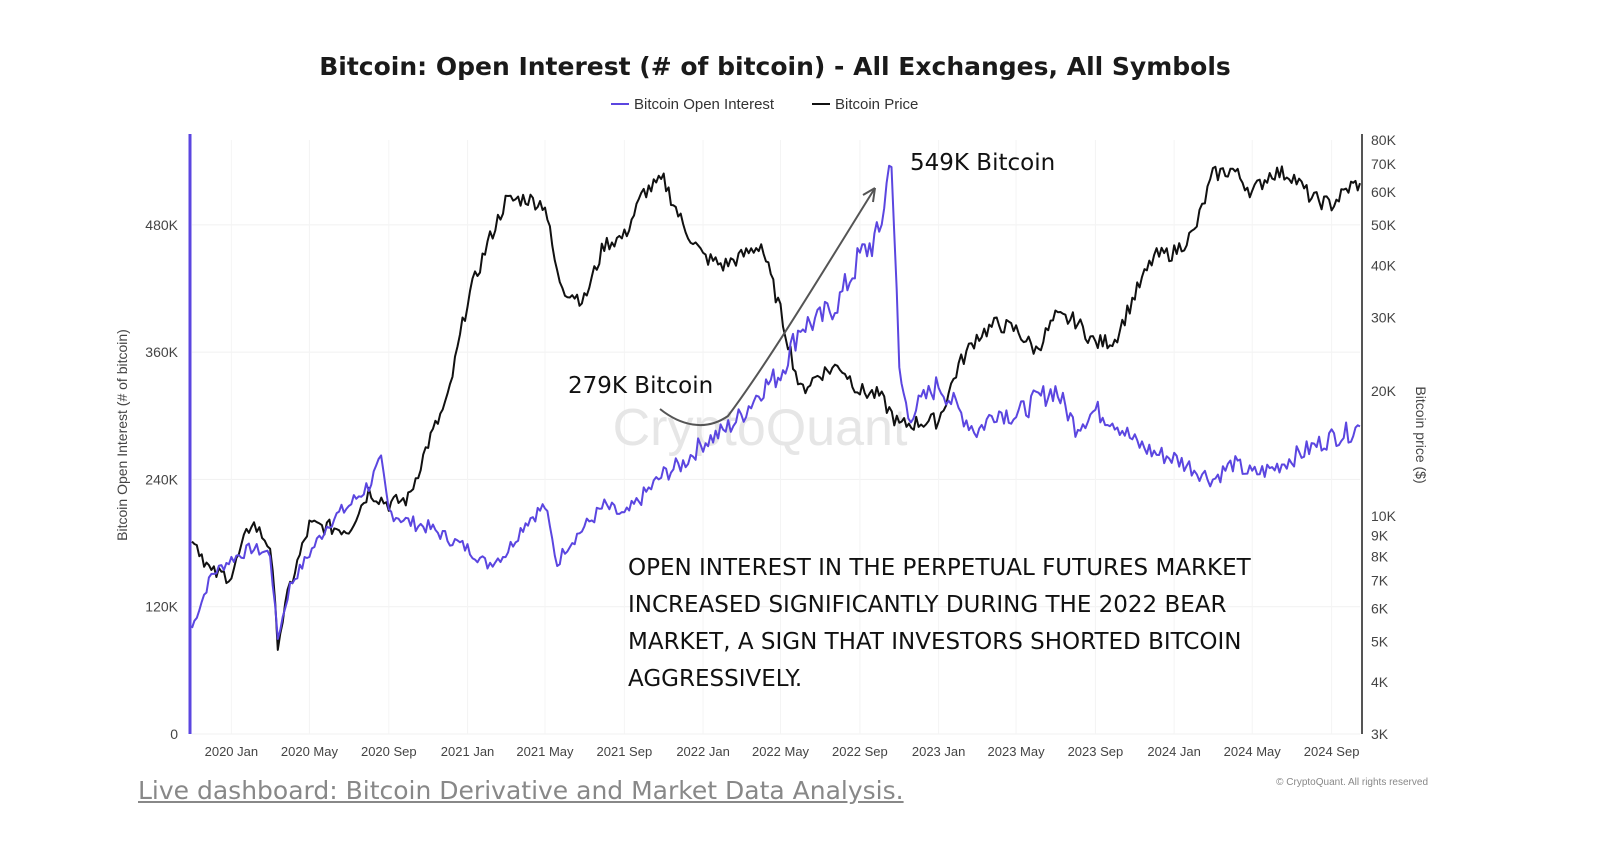 Image resolution: width=1600 pixels, height=857 pixels. I want to click on right-tick-label: 6K, so click(1380, 609).